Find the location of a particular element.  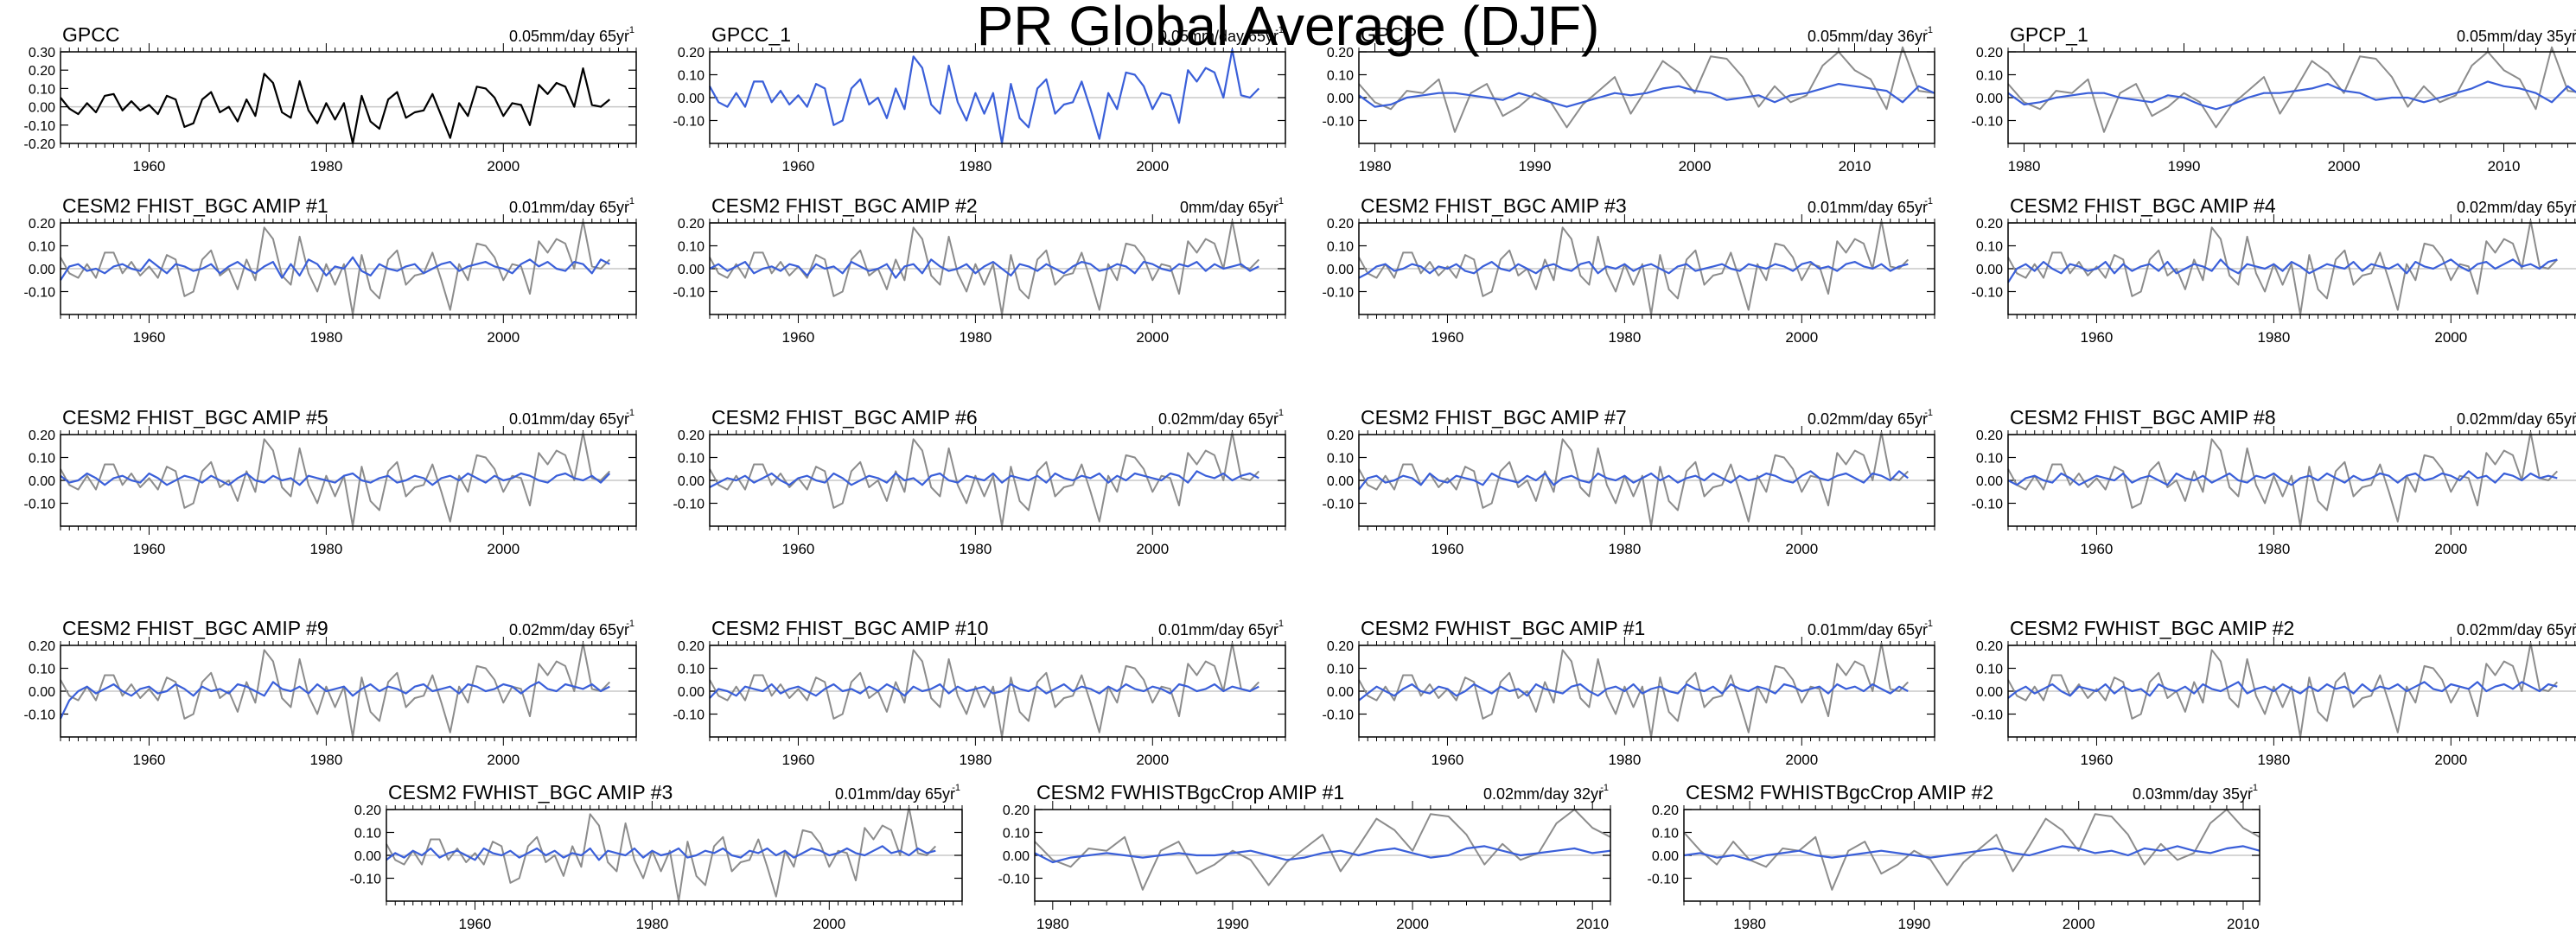

panel-title: GPCC_1 is located at coordinates (751, 34).